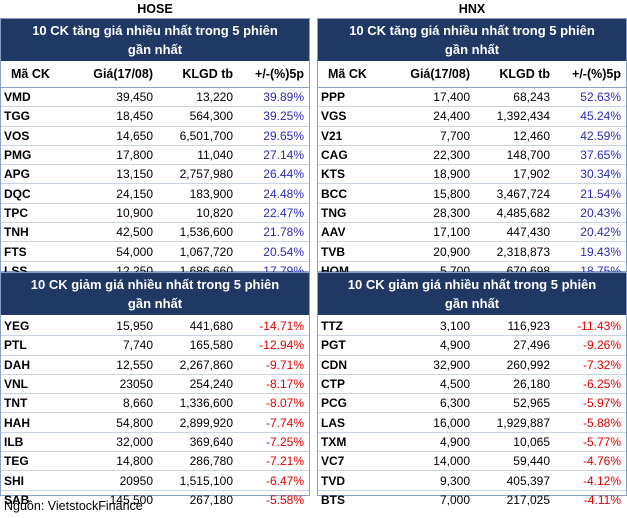 The height and width of the screenshot is (518, 627). Describe the element at coordinates (206, 480) in the screenshot. I see `volume-value: 1,515,100` at that location.